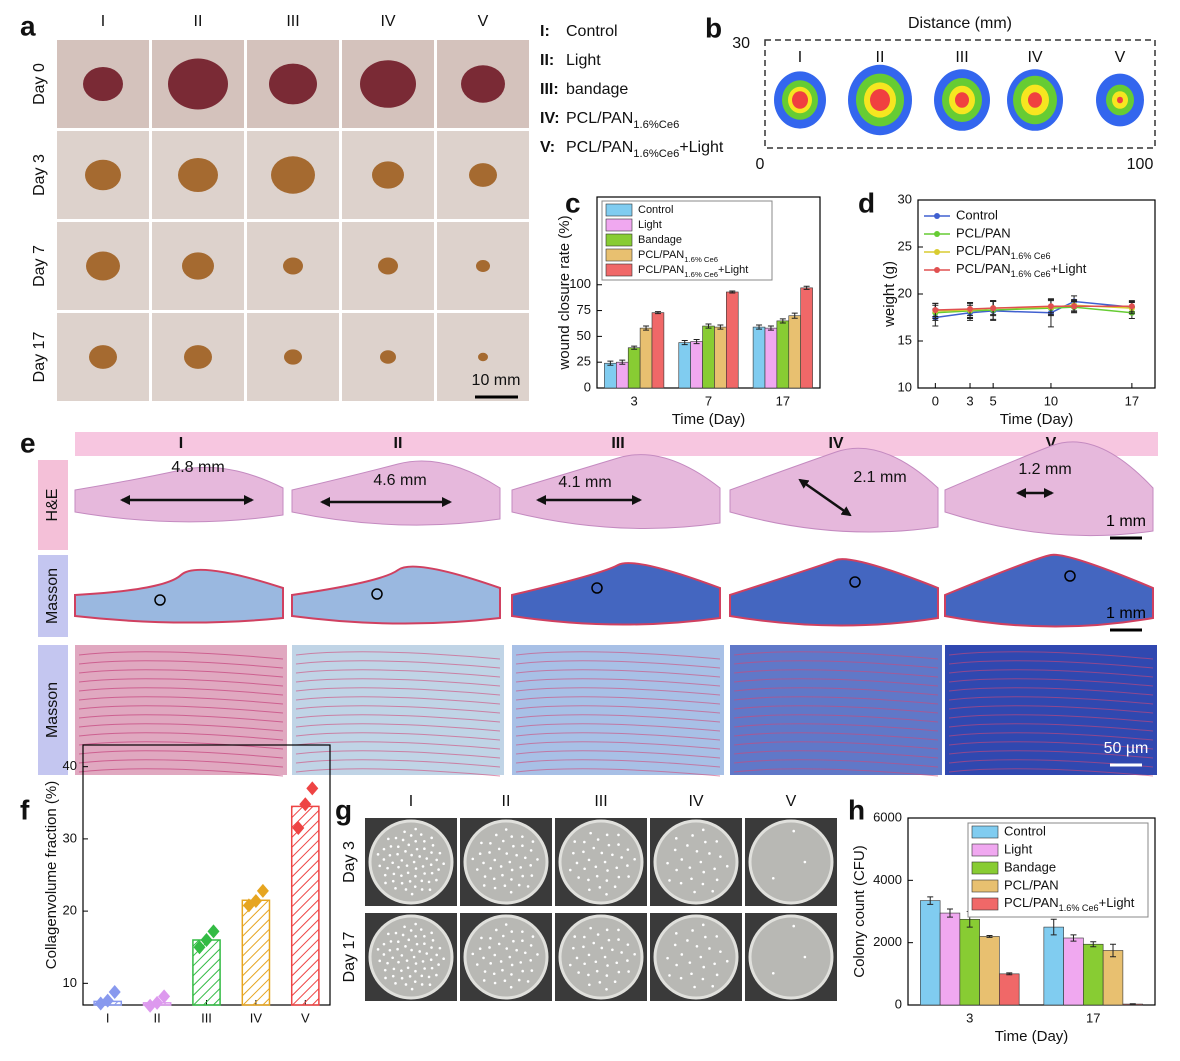 Image resolution: width=1180 pixels, height=1061 pixels. I want to click on legend-label: Light, so click(650, 225).